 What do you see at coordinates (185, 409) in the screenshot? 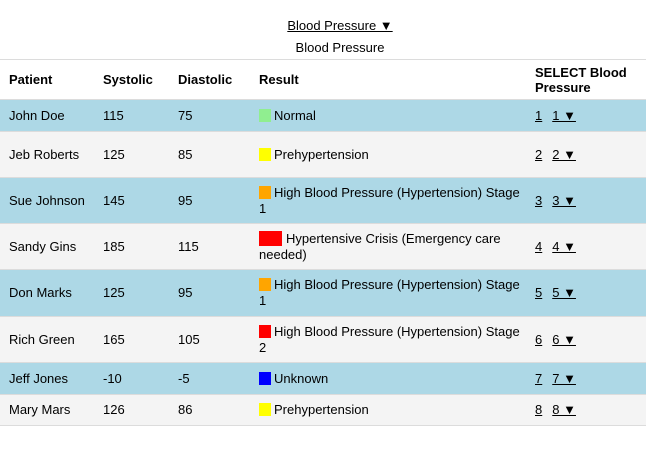
I see `diastolic-value: 86` at bounding box center [185, 409].